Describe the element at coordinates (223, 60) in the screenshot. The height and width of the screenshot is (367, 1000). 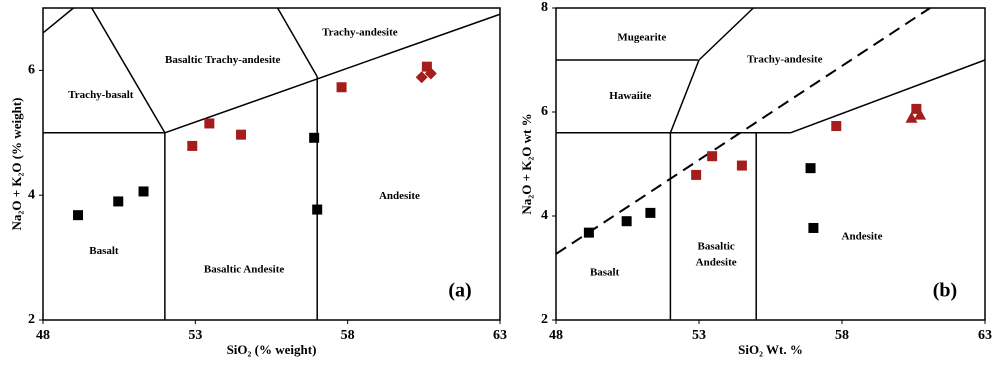
I see `region-label: Basaltic Trachy-andesite` at that location.